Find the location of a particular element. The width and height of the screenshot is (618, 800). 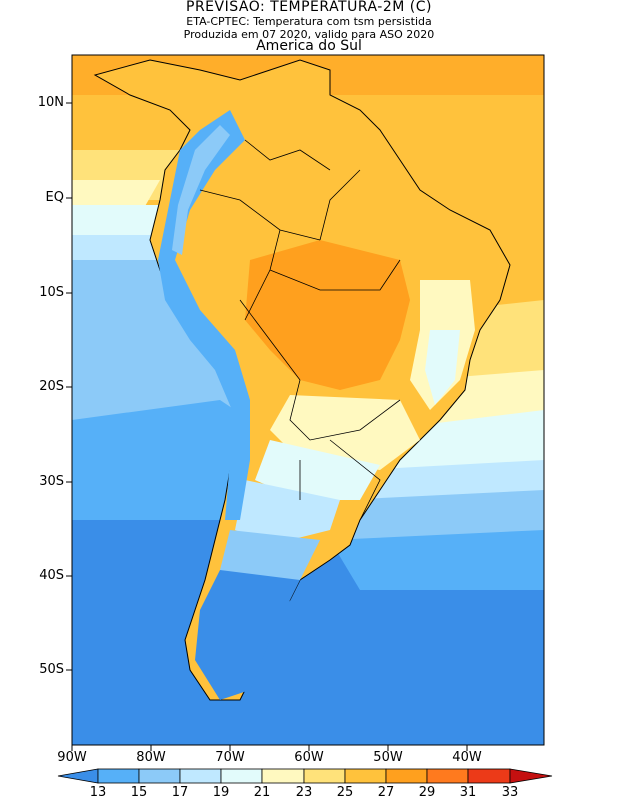

lon-label-90w: 90W is located at coordinates (72, 757).